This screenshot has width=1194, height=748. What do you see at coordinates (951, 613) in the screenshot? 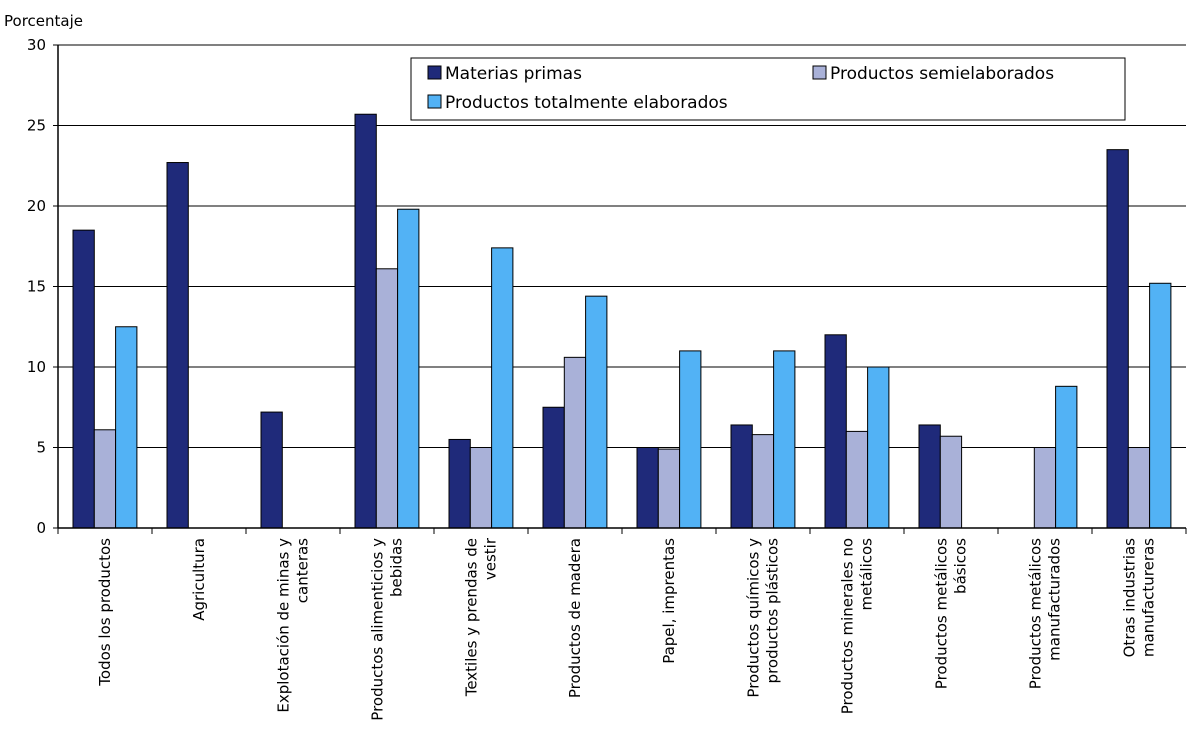
I see `x-category-label: Productos metálicos básicos` at bounding box center [951, 613].